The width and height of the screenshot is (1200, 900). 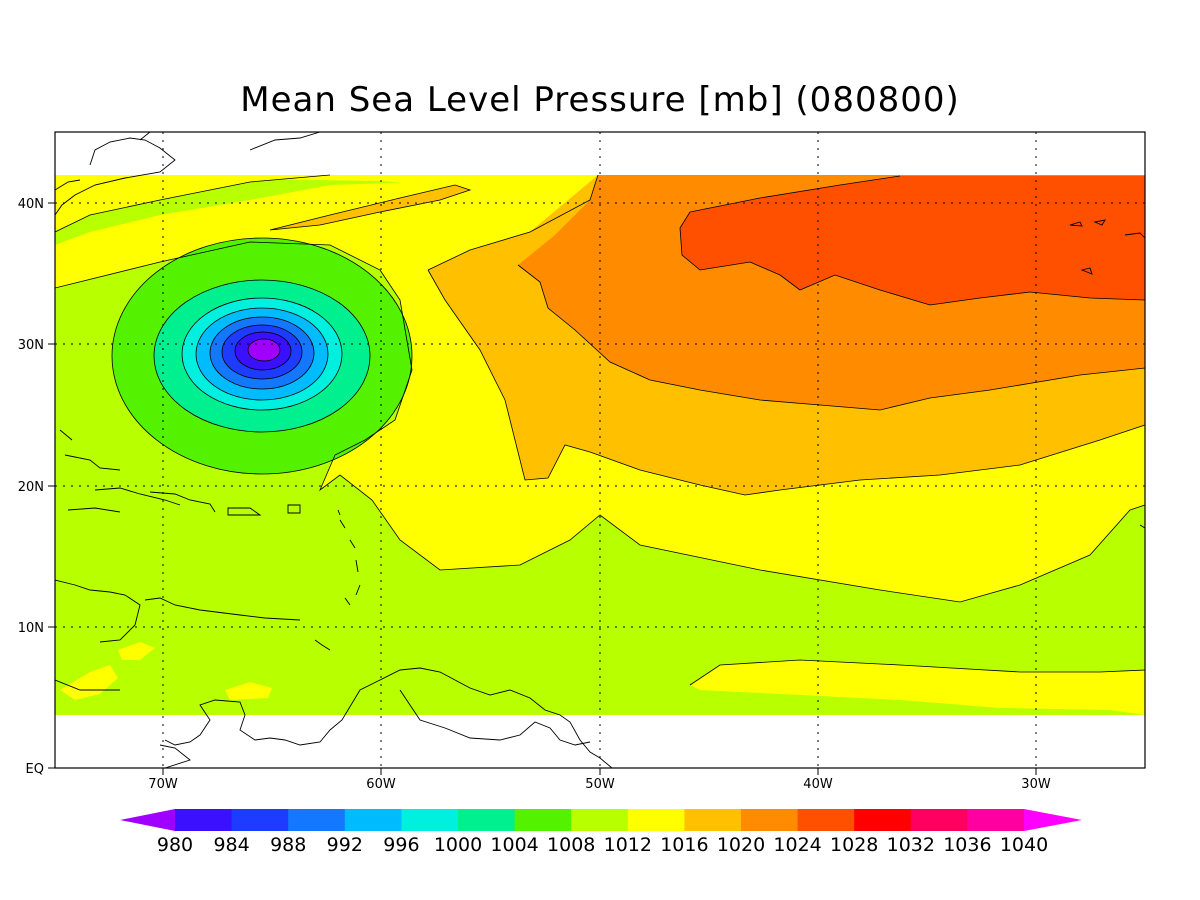 I want to click on scale-level-label: 1000, so click(x=458, y=845).